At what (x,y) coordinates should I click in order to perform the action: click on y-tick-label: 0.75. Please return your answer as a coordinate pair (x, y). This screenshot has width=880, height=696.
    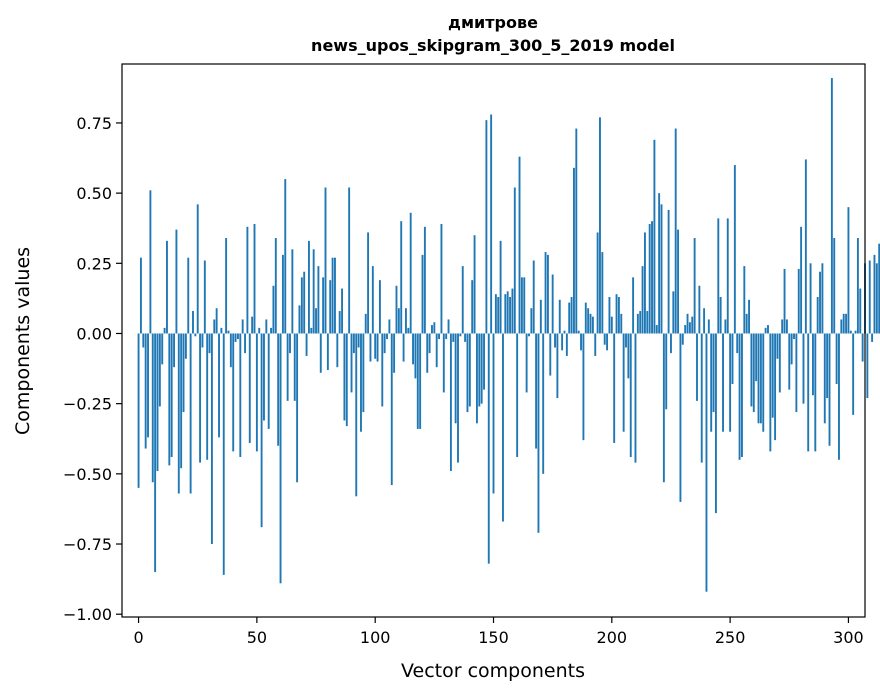
    Looking at the image, I should click on (94, 123).